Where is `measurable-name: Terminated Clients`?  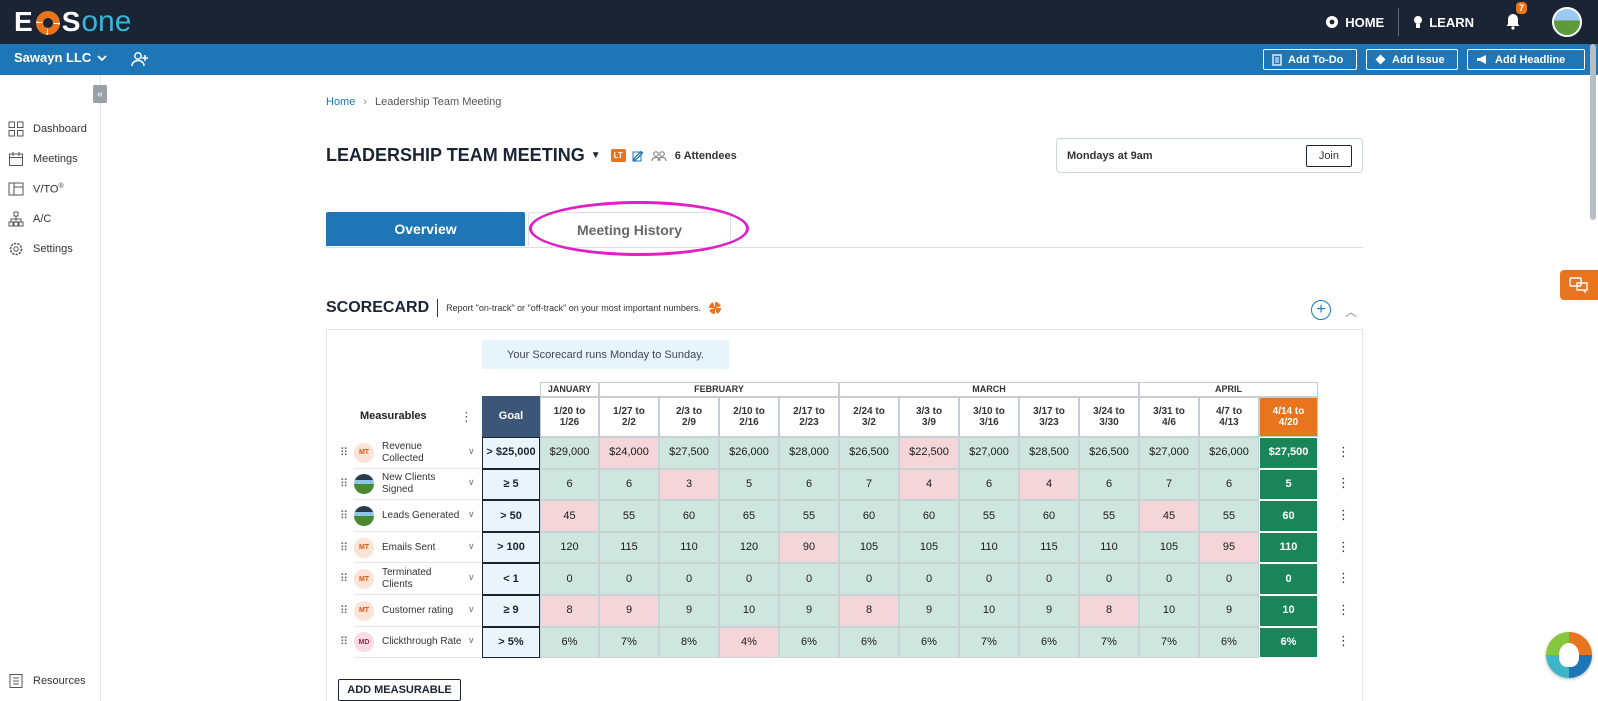 measurable-name: Terminated Clients is located at coordinates (426, 579).